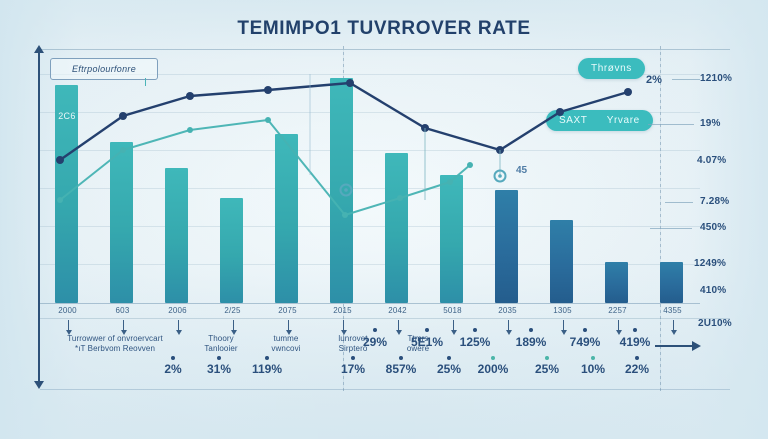 The width and height of the screenshot is (768, 439). I want to click on pct-lower-value: 200%, so click(493, 369).